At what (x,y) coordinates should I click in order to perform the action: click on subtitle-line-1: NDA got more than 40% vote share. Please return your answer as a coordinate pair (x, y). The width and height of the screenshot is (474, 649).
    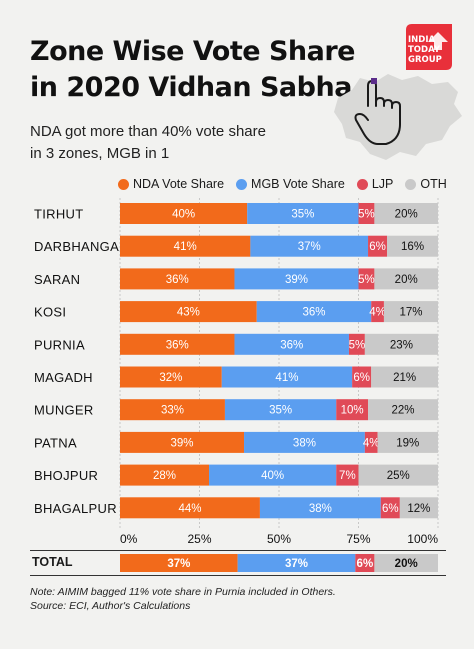
    Looking at the image, I should click on (148, 131).